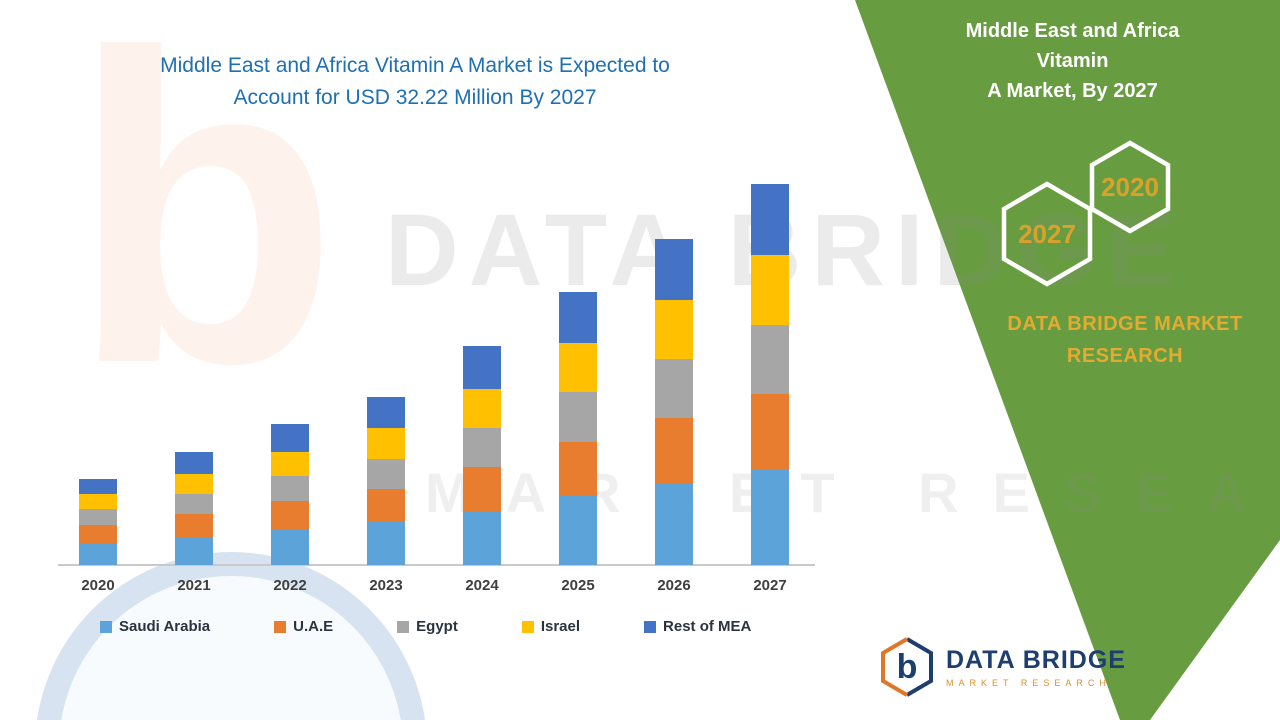 This screenshot has width=1280, height=720. I want to click on bar-segment-2027-egypt, so click(770, 359).